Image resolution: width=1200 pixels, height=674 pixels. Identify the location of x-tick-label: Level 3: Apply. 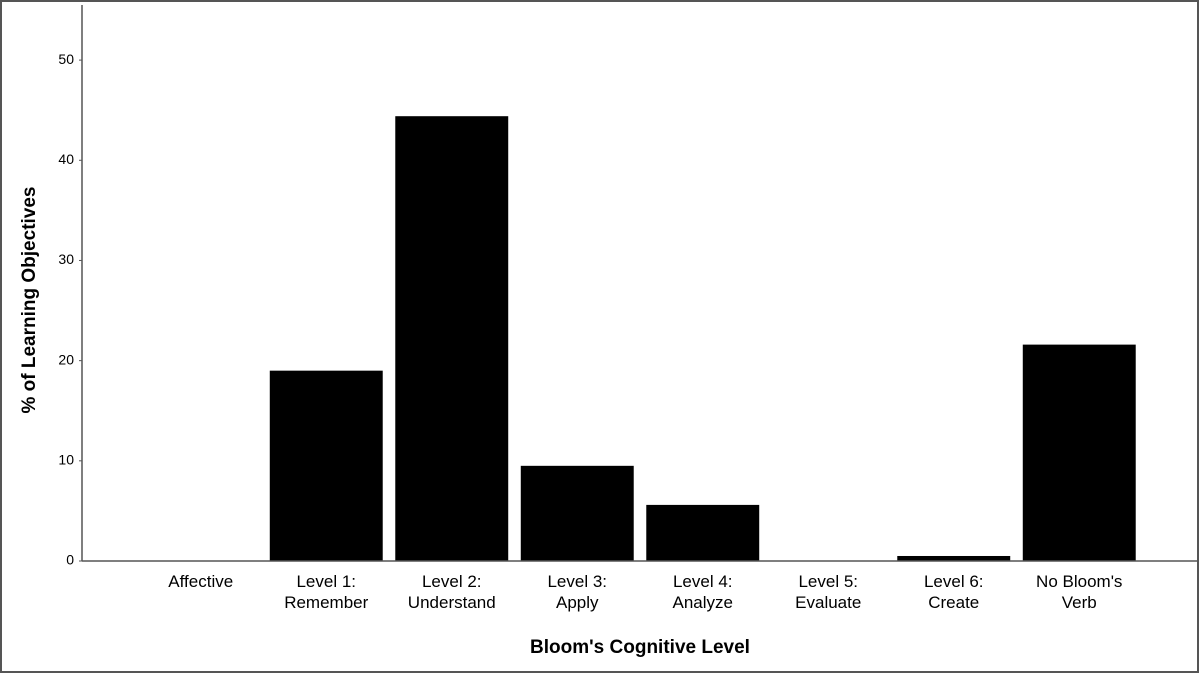
(577, 592).